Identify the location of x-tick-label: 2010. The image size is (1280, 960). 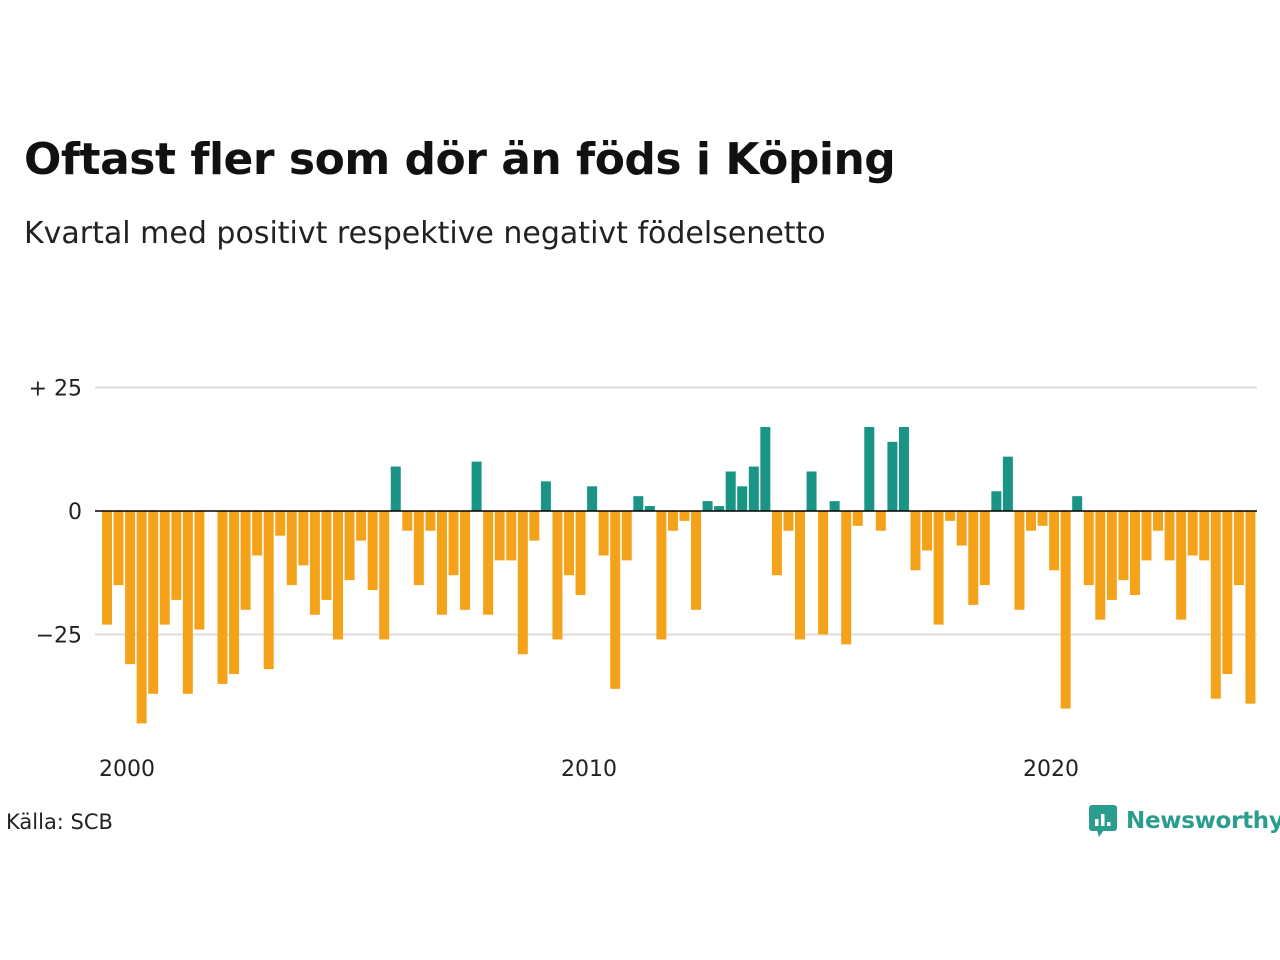
(589, 769).